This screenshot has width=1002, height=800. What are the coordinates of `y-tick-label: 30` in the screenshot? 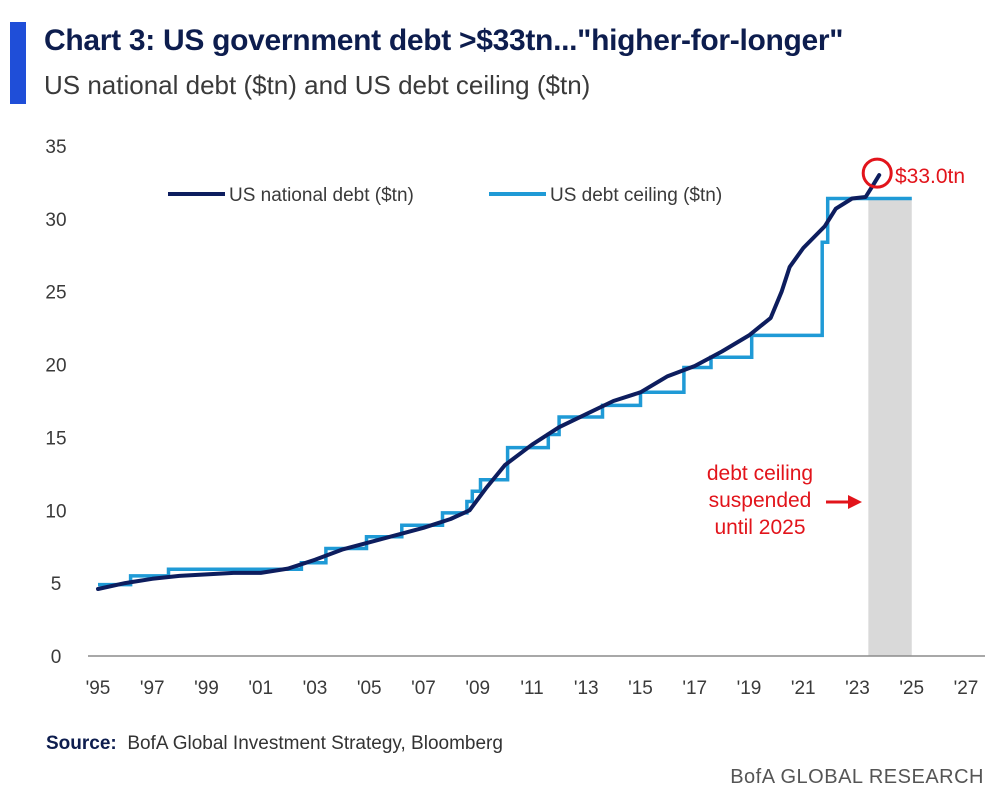 It's located at (55, 220).